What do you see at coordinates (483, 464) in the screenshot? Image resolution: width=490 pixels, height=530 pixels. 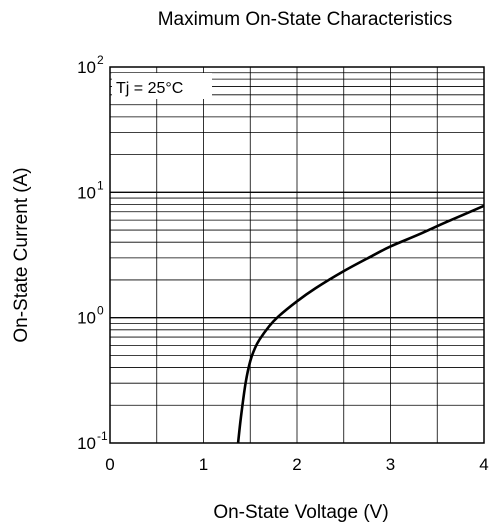 I see `x-tick-label: 4` at bounding box center [483, 464].